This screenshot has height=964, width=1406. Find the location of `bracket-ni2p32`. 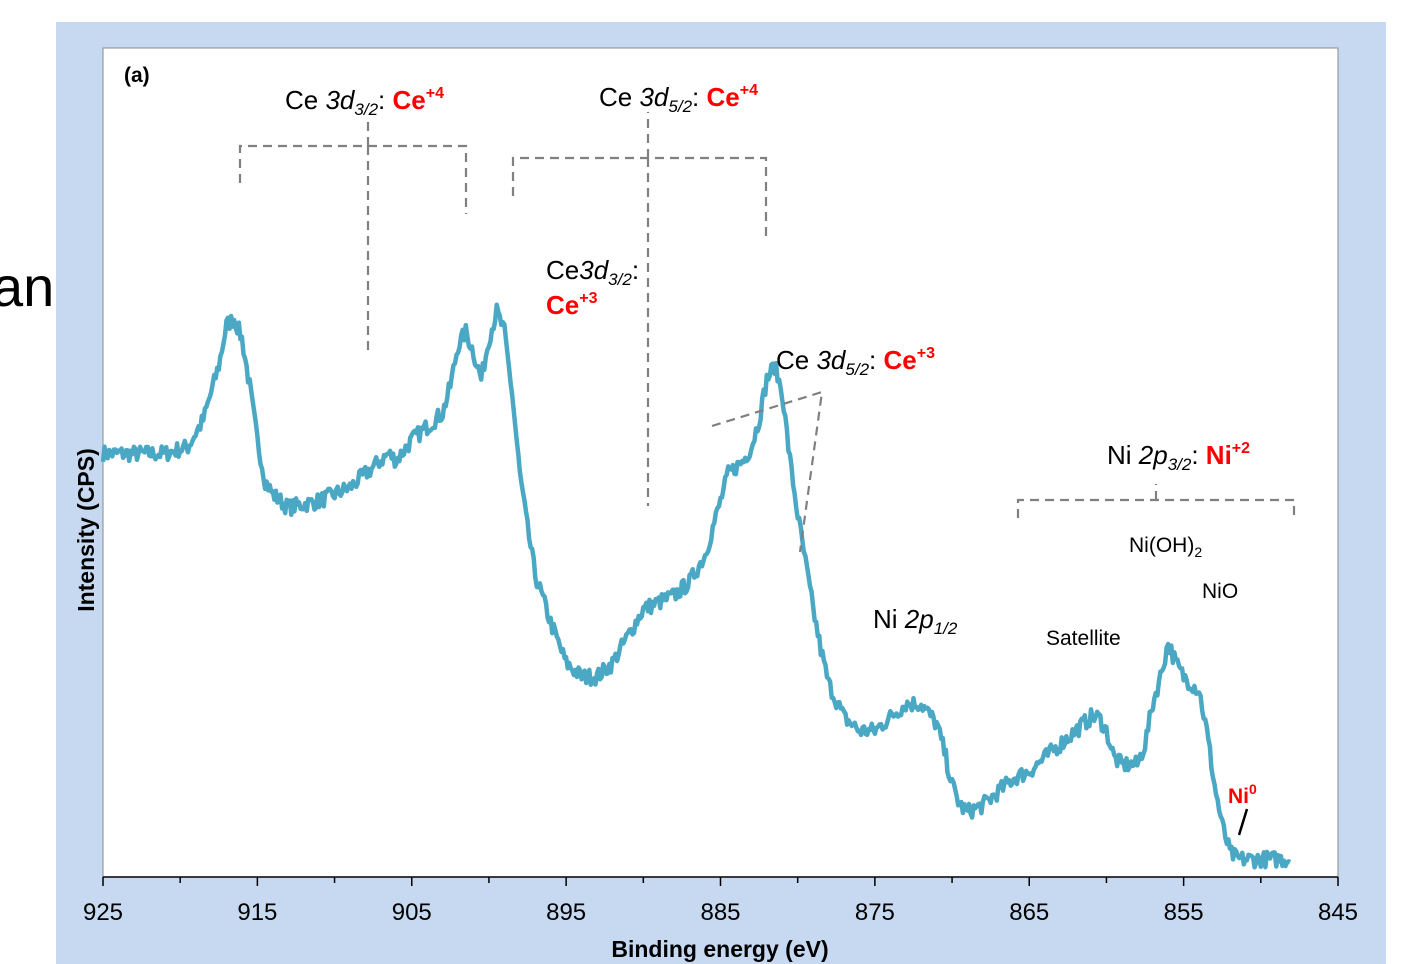

bracket-ni2p32 is located at coordinates (1156, 501).